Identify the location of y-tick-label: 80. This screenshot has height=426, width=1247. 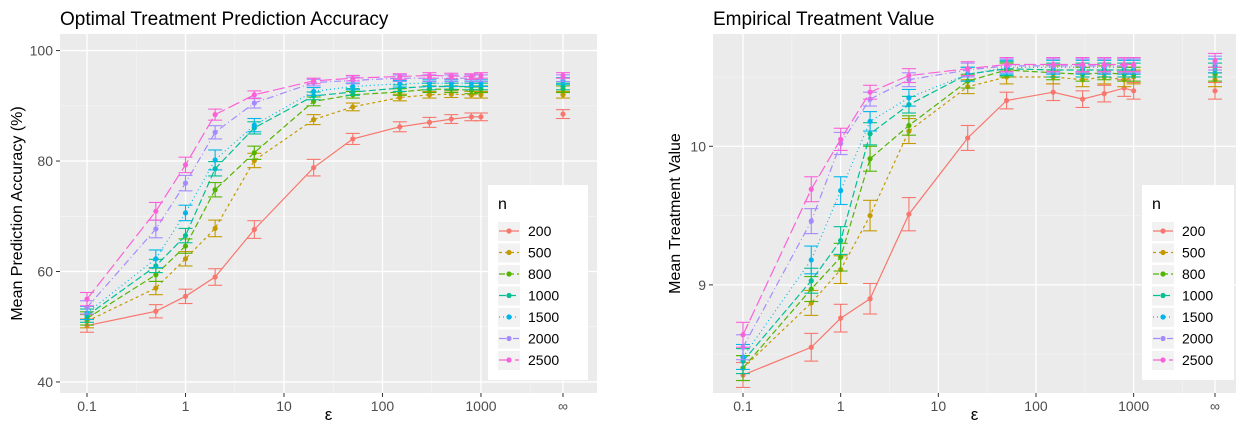
(45, 161).